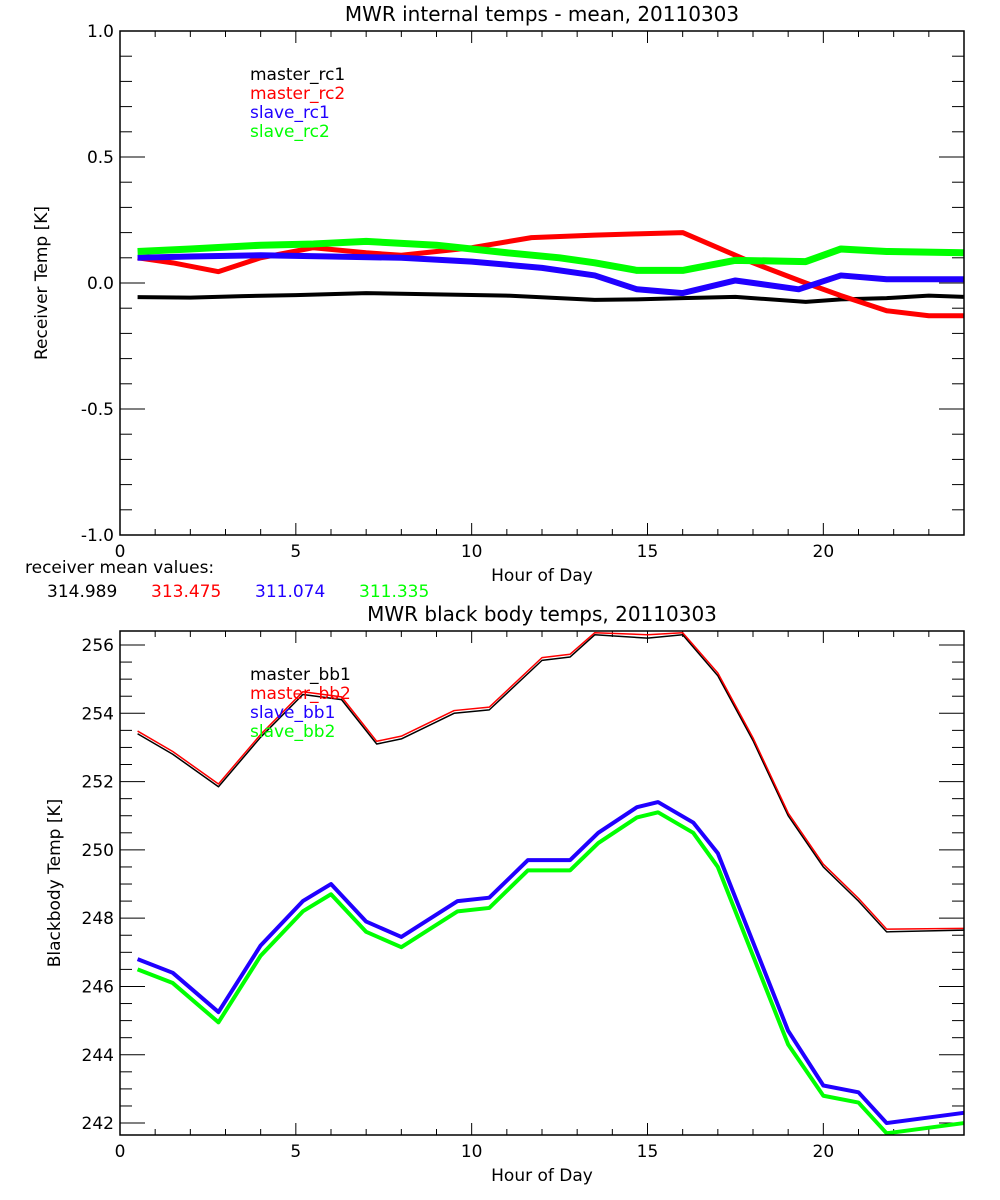 This screenshot has width=1000, height=1200. I want to click on chart-title: MWR black body temps, 20110303, so click(542, 614).